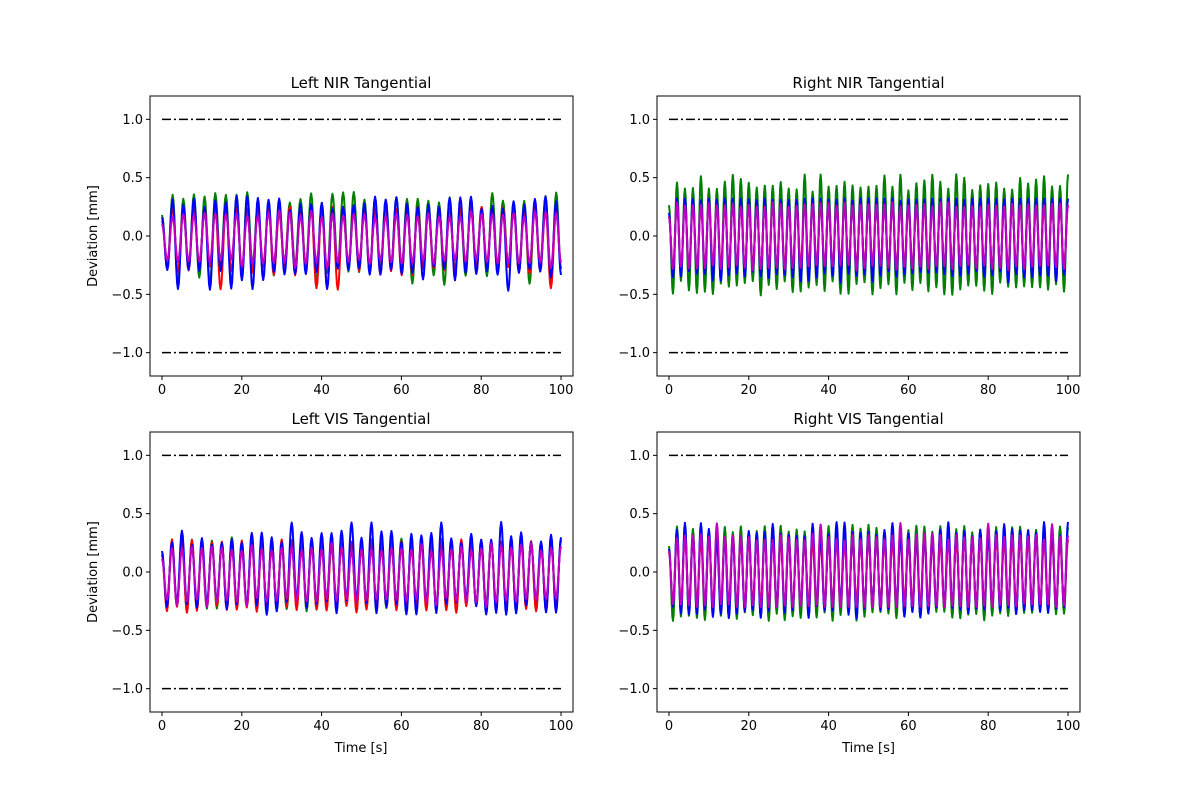 The image size is (1200, 800). What do you see at coordinates (868, 83) in the screenshot?
I see `subplot-title: Right NIR Tangential` at bounding box center [868, 83].